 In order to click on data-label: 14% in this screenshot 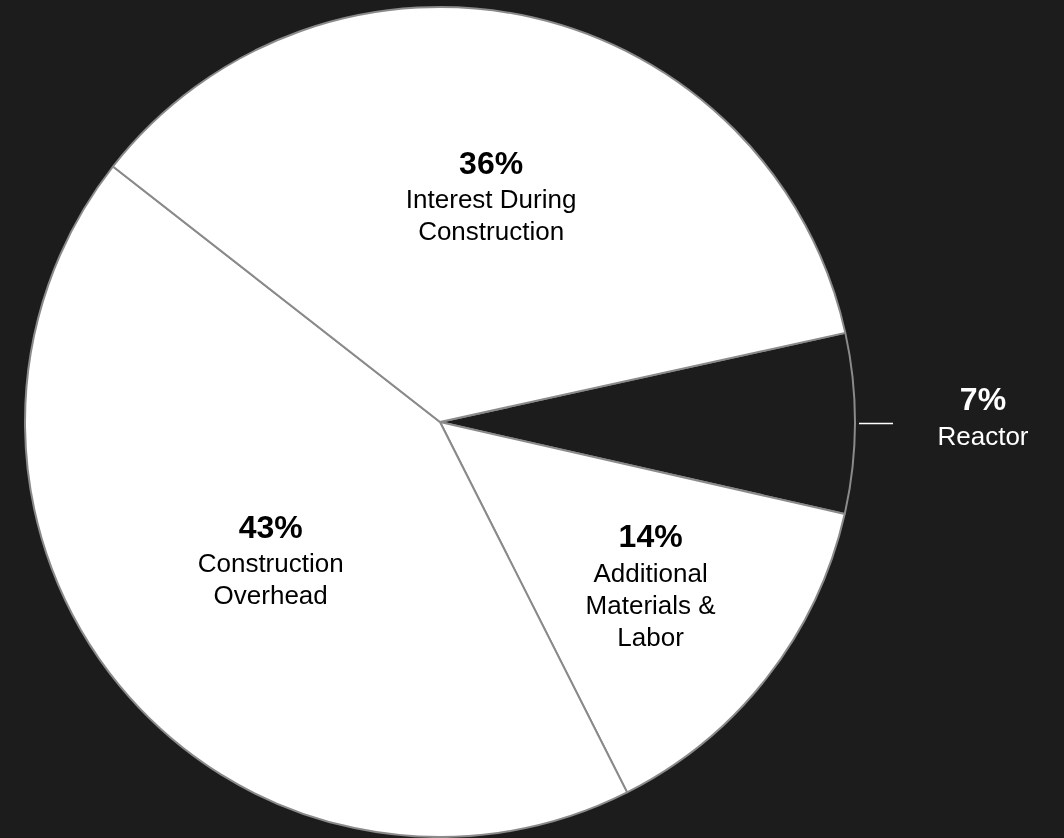, I will do `click(650, 536)`.